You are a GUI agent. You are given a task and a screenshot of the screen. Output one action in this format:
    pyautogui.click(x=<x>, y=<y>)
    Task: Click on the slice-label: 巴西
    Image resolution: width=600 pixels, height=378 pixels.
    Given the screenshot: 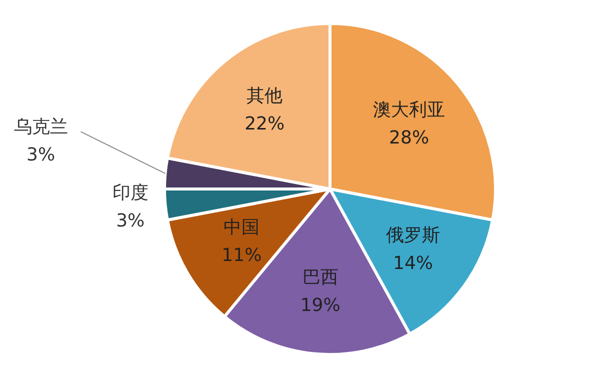 What is the action you would take?
    pyautogui.click(x=320, y=277)
    